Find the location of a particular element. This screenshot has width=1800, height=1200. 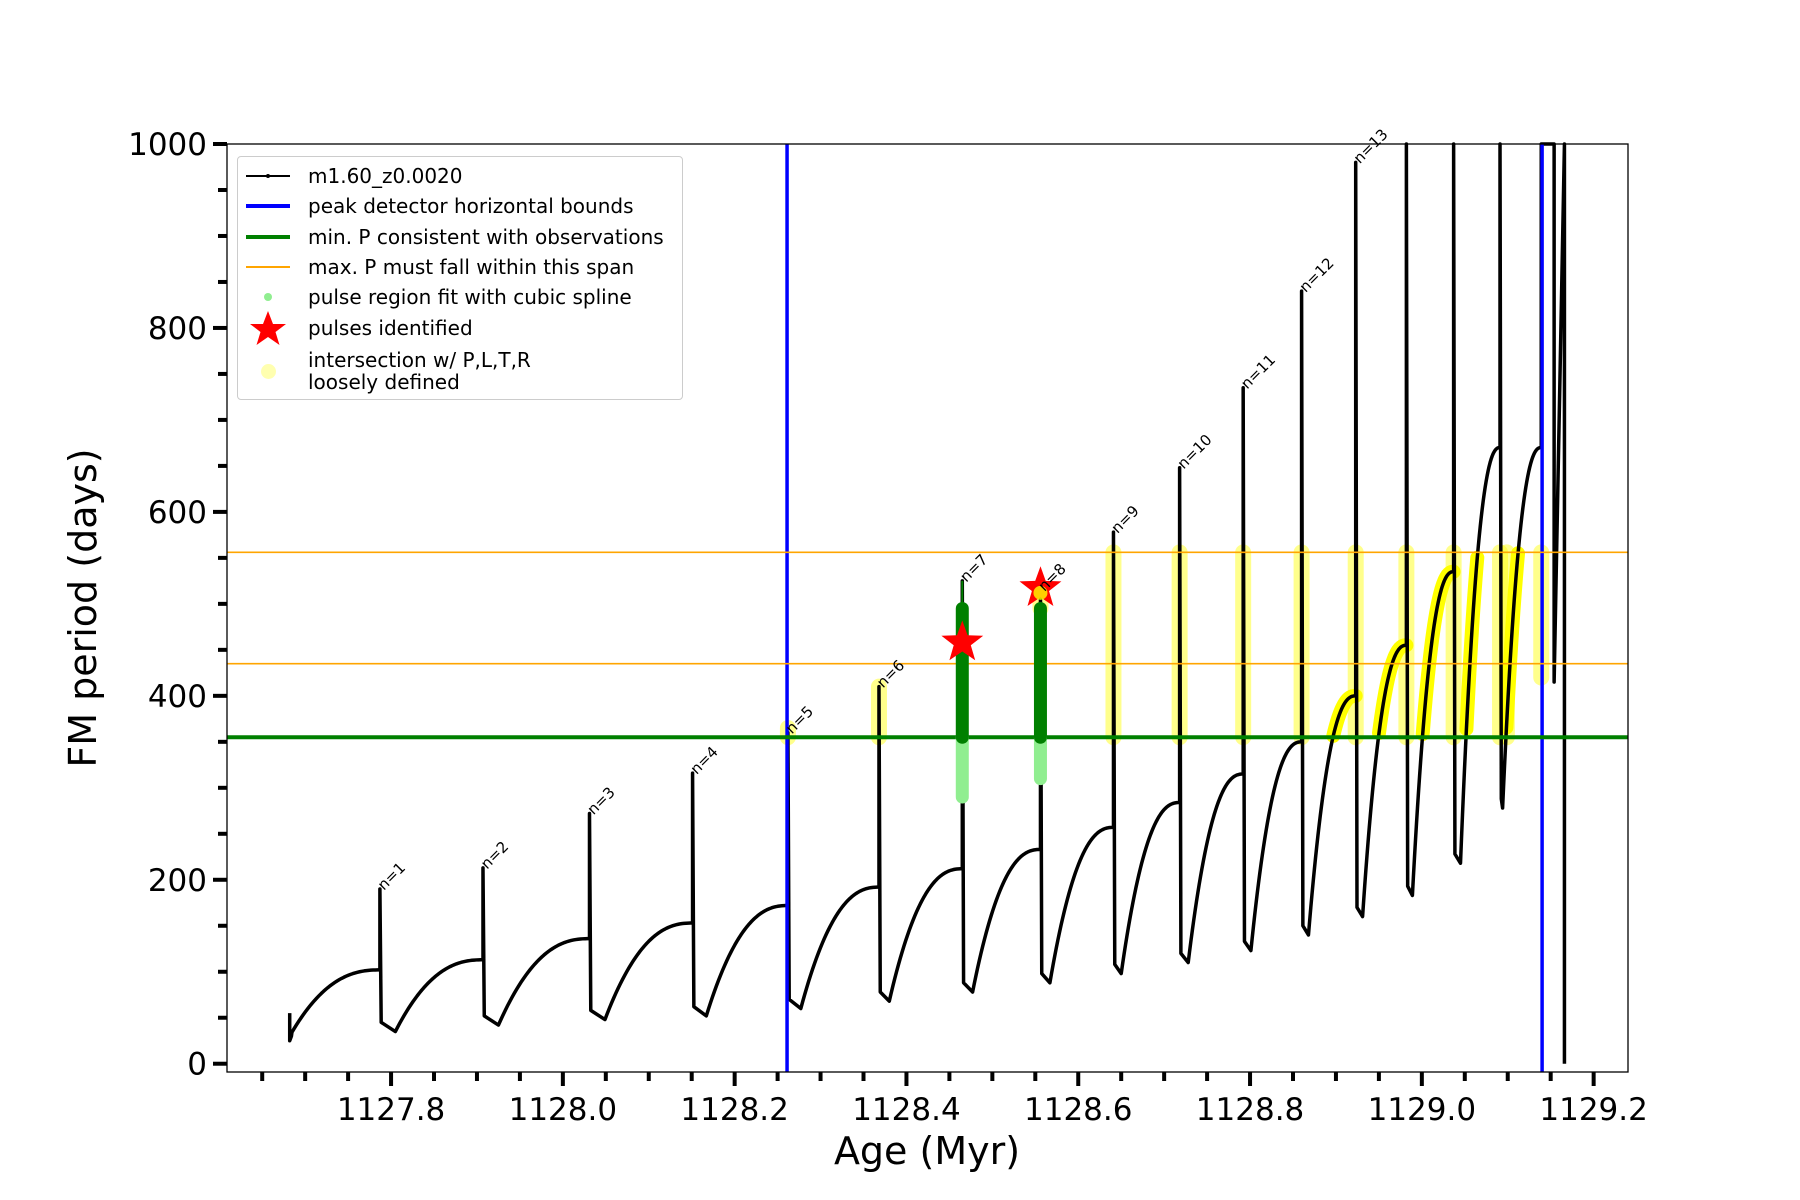

legend-item-spline: pulse region fit with cubic spline is located at coordinates (435, 297).